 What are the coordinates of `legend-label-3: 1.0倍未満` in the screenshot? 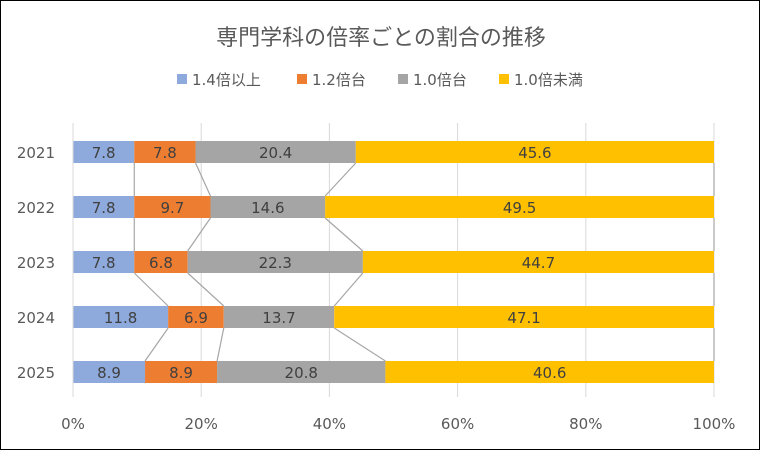 It's located at (548, 80).